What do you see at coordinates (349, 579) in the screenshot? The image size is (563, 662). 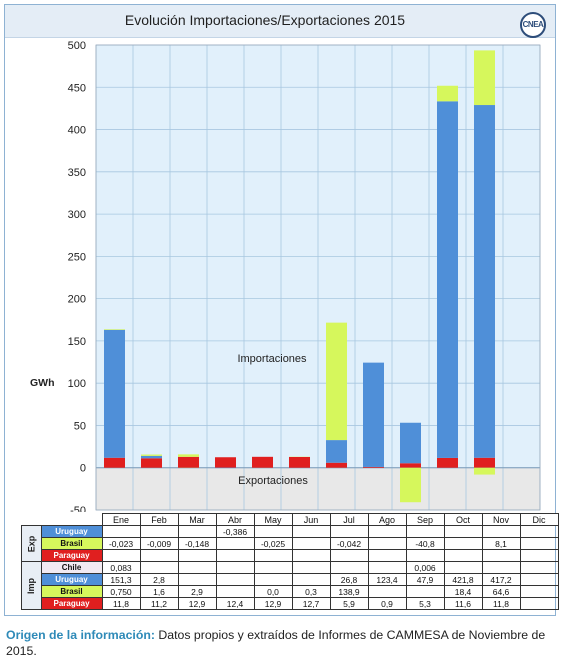 I see `table-cell: 26,8` at bounding box center [349, 579].